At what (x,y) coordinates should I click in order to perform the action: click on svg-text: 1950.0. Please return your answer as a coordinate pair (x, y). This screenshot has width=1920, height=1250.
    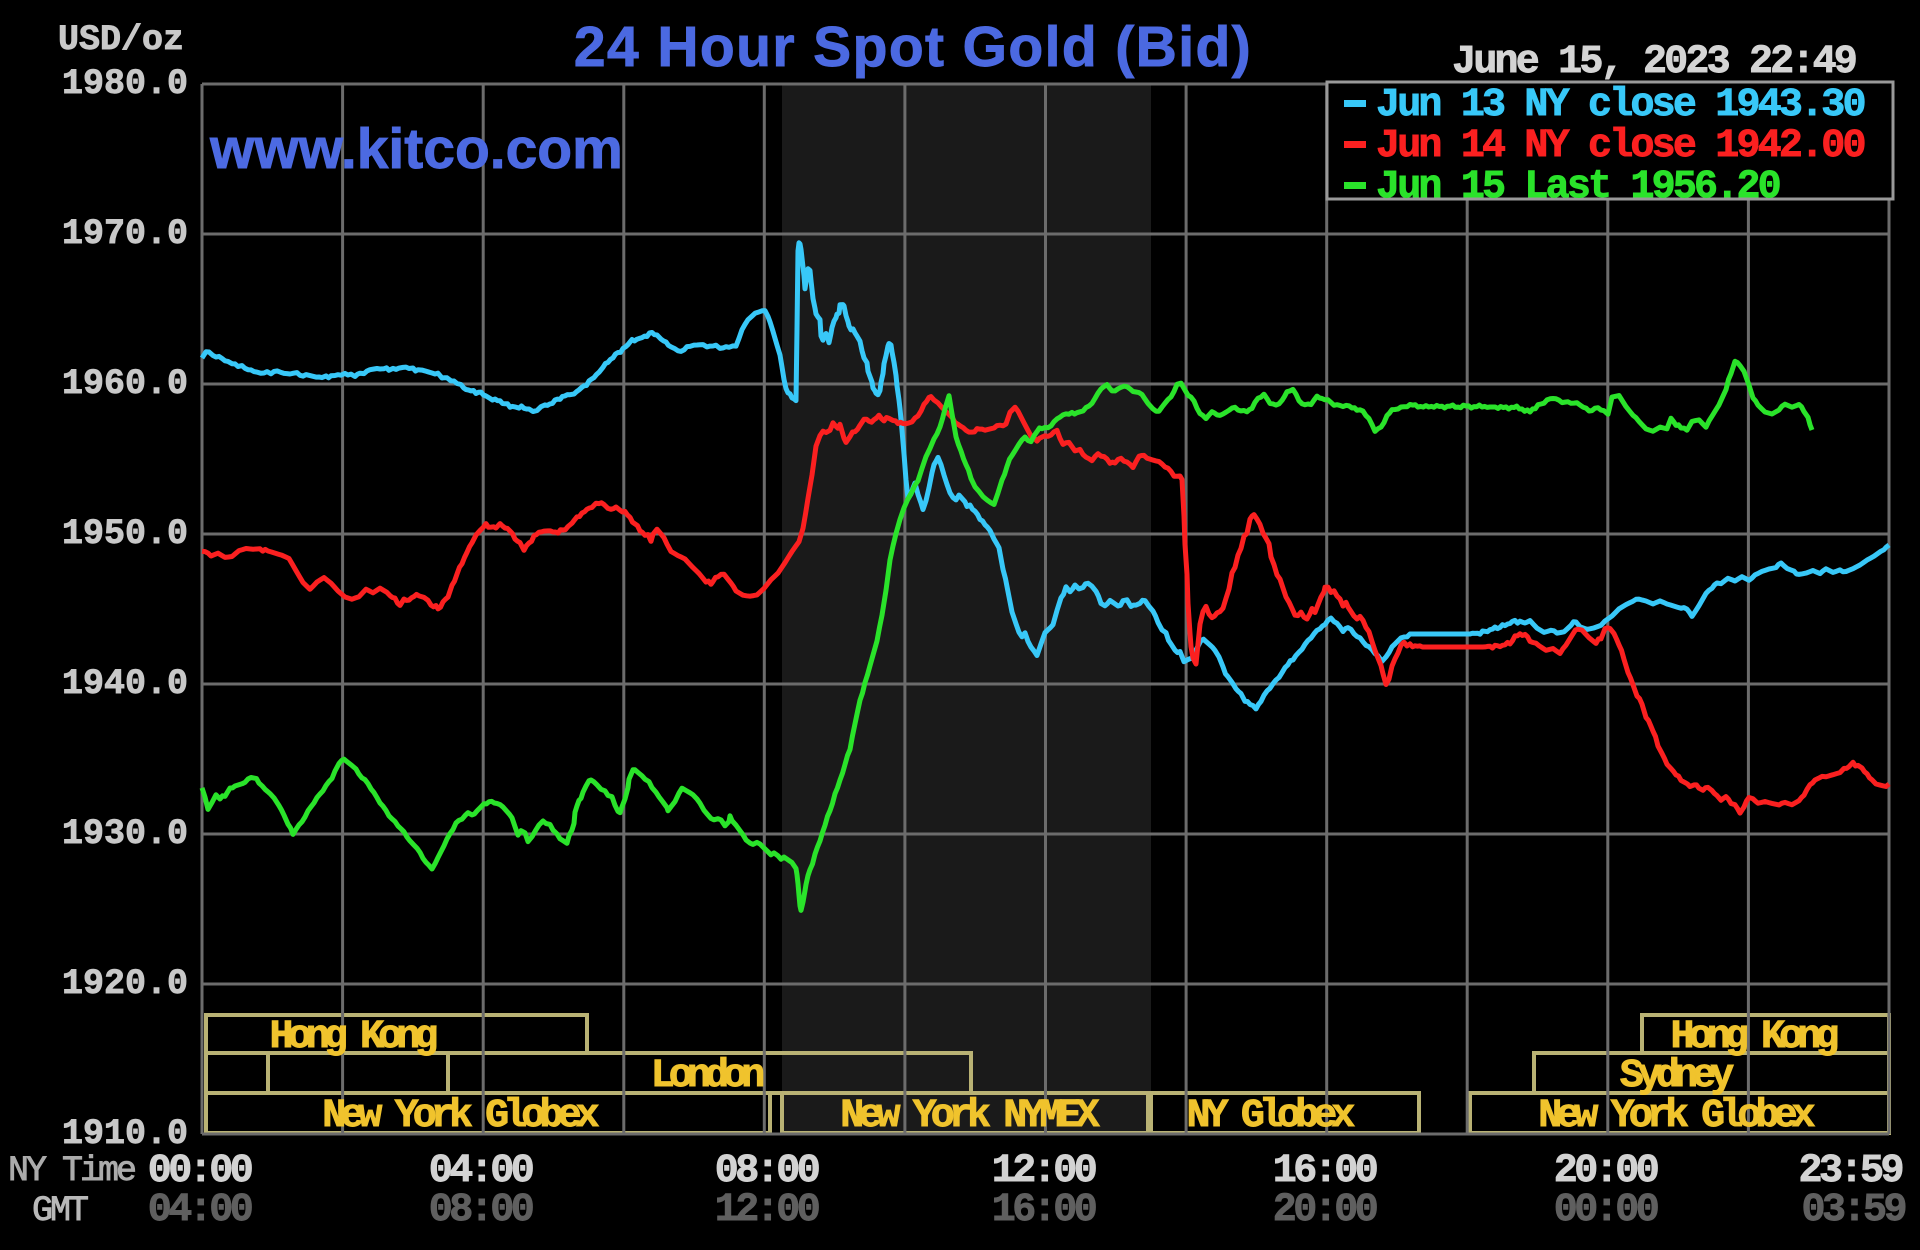
    Looking at the image, I should click on (125, 534).